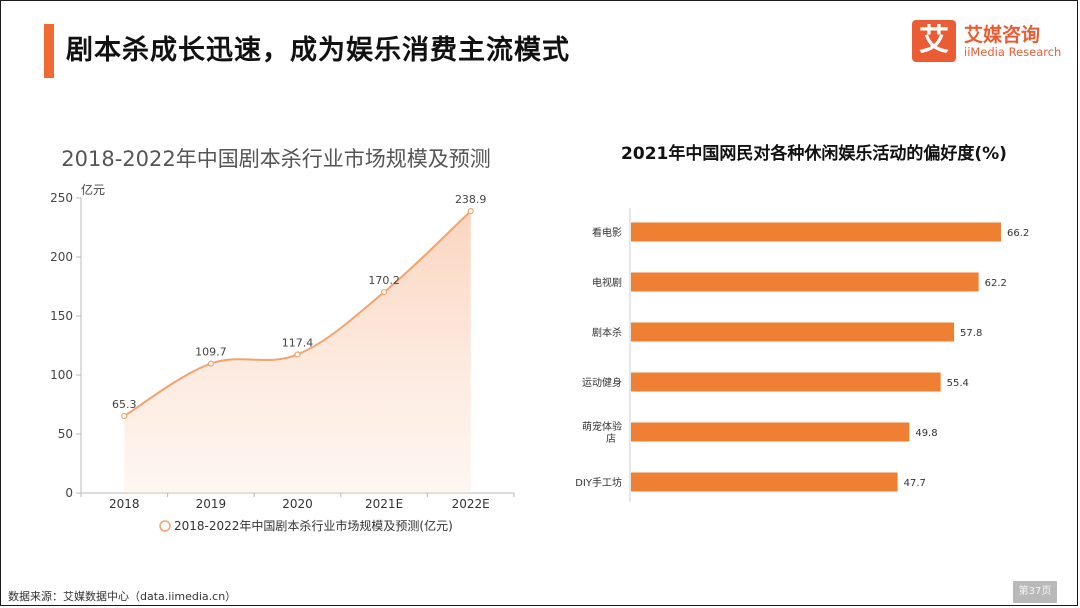 The height and width of the screenshot is (608, 1080). I want to click on title-accent-bar, so click(49, 51).